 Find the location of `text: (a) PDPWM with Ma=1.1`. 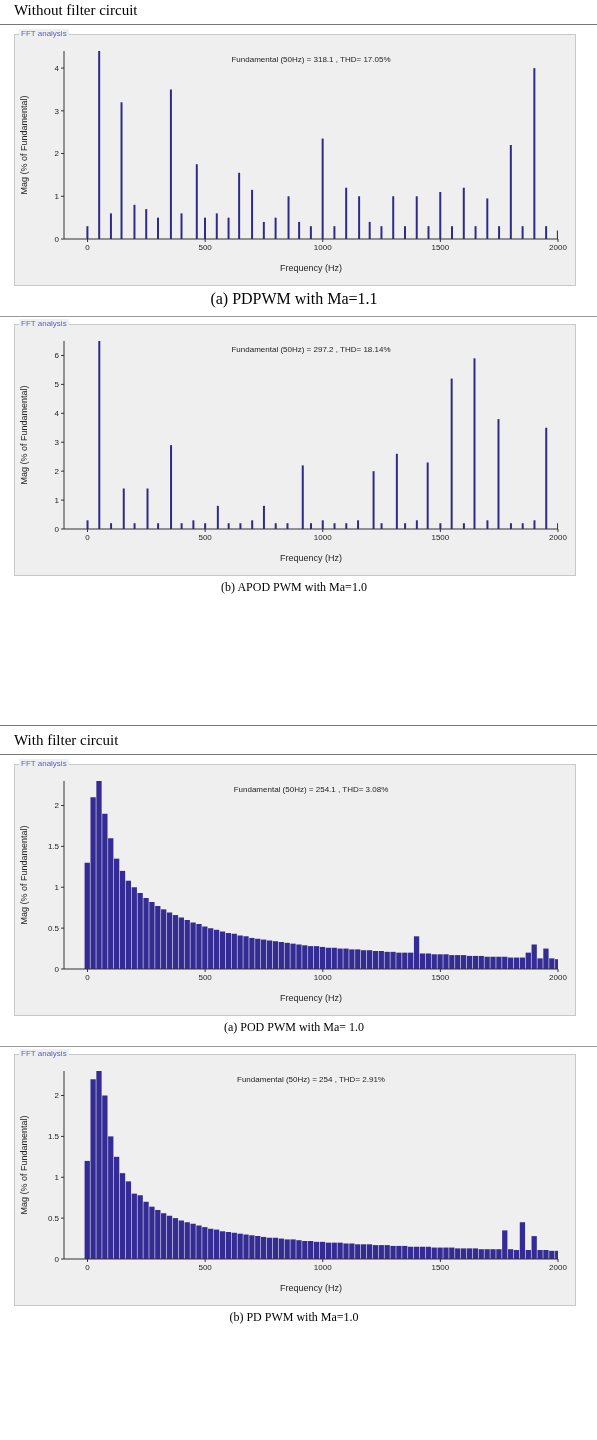

text: (a) PDPWM with Ma=1.1 is located at coordinates (294, 299).